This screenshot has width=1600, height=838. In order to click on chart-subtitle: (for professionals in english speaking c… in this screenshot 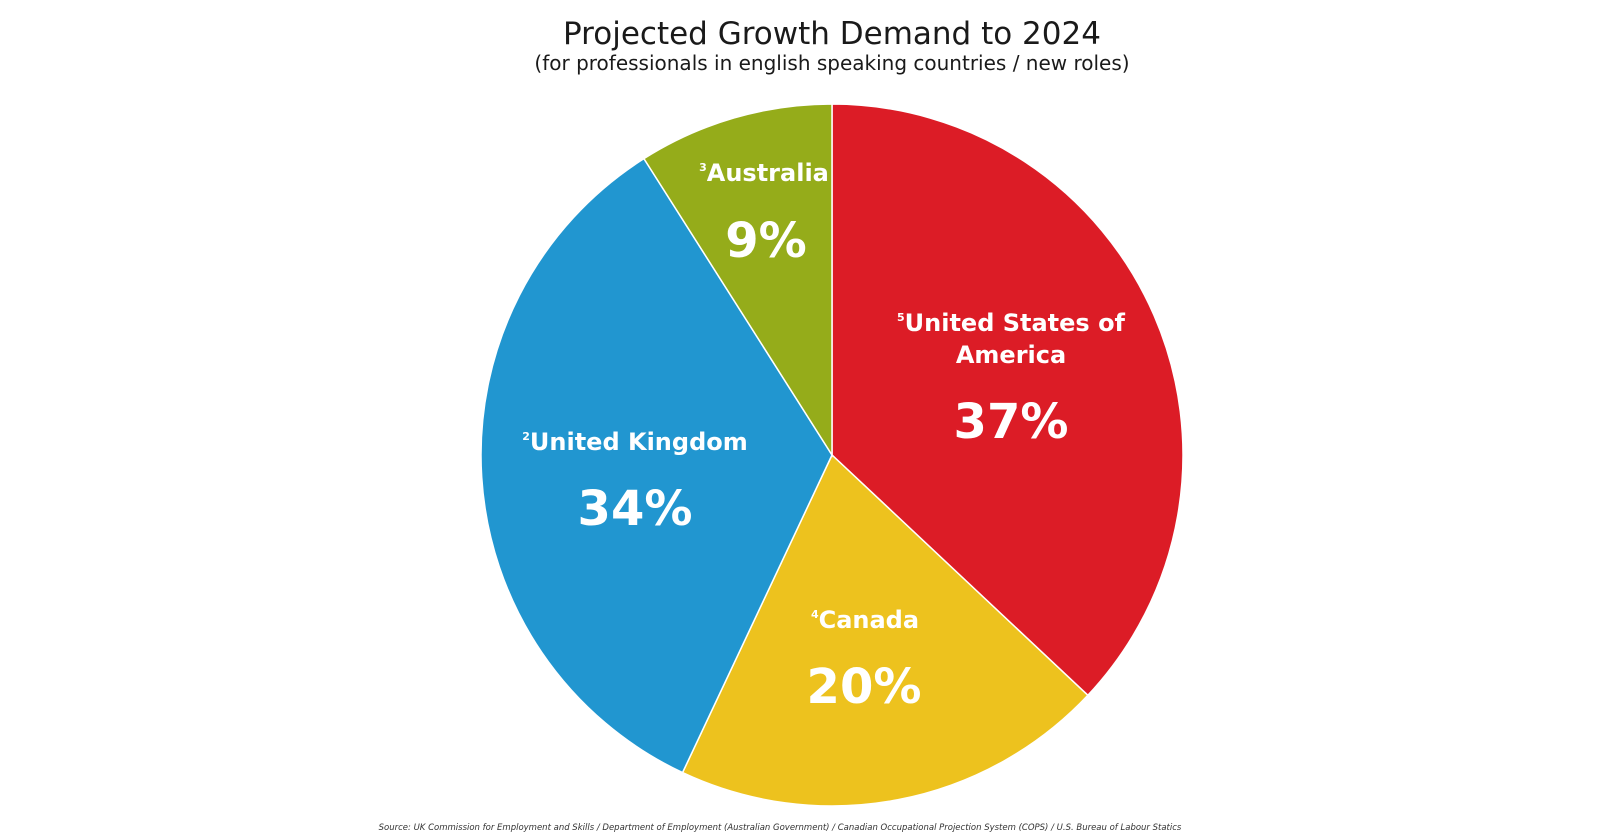, I will do `click(831, 63)`.